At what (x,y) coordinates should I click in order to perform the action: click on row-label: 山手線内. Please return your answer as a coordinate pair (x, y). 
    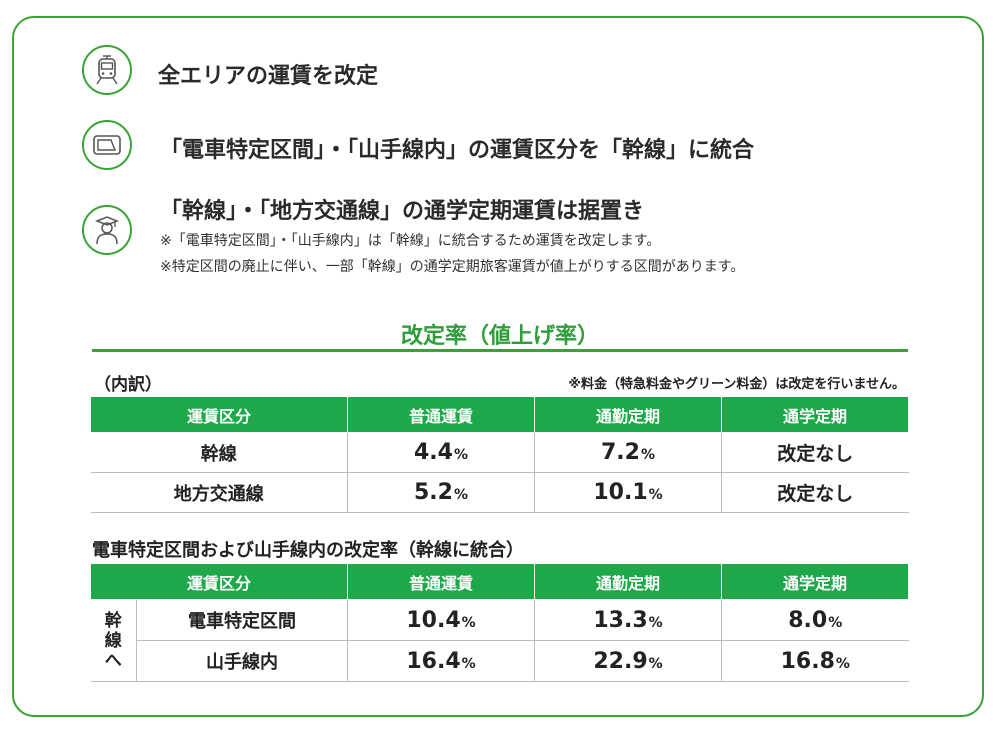
    Looking at the image, I should click on (241, 661).